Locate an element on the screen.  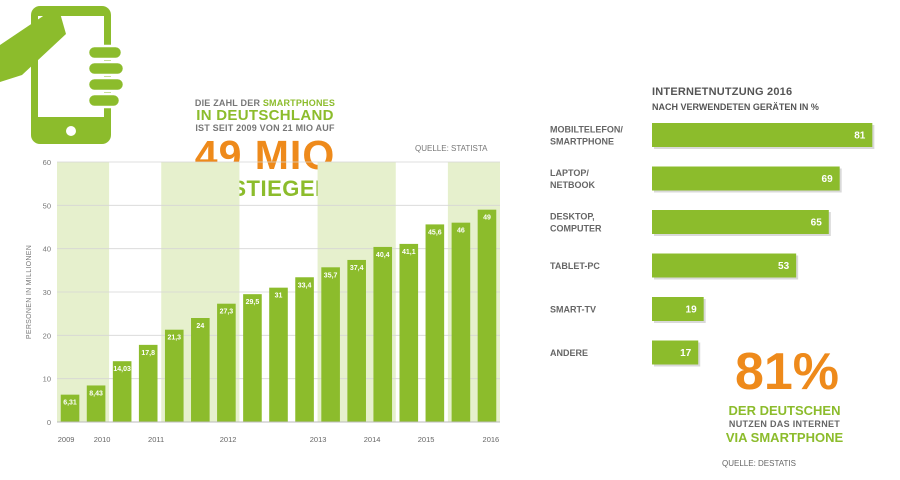
category-label-line: SMARTPHONE is located at coordinates (582, 142).